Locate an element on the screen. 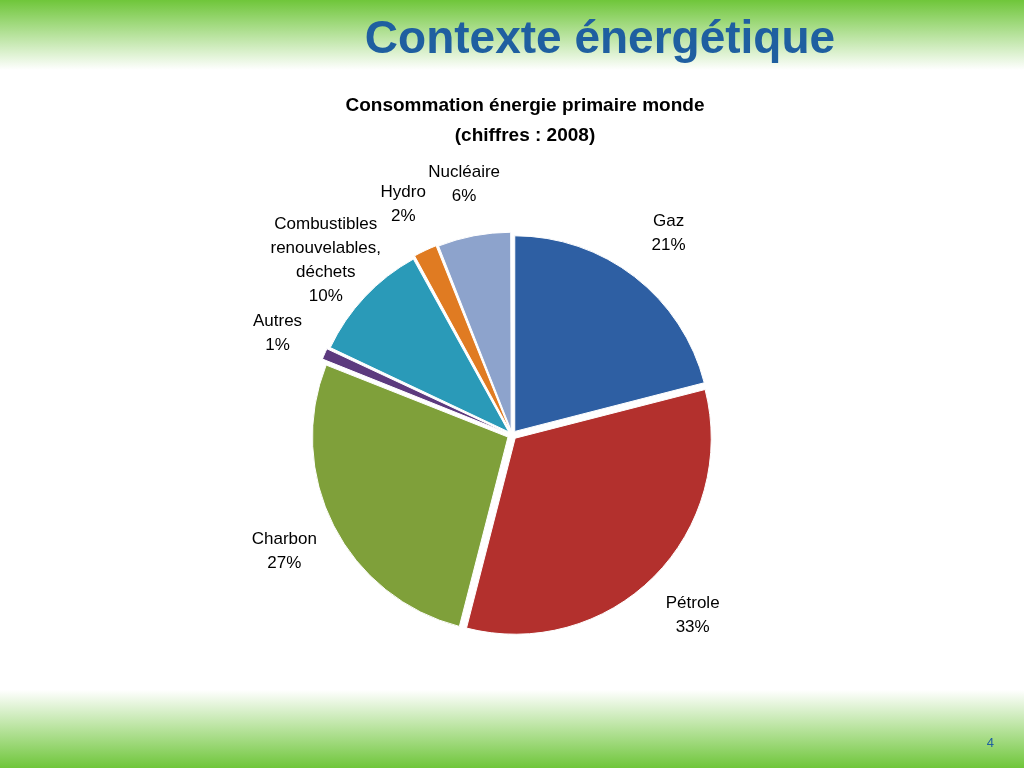 This screenshot has height=768, width=1024. chart-title: Contexte énergétique is located at coordinates (600, 37).